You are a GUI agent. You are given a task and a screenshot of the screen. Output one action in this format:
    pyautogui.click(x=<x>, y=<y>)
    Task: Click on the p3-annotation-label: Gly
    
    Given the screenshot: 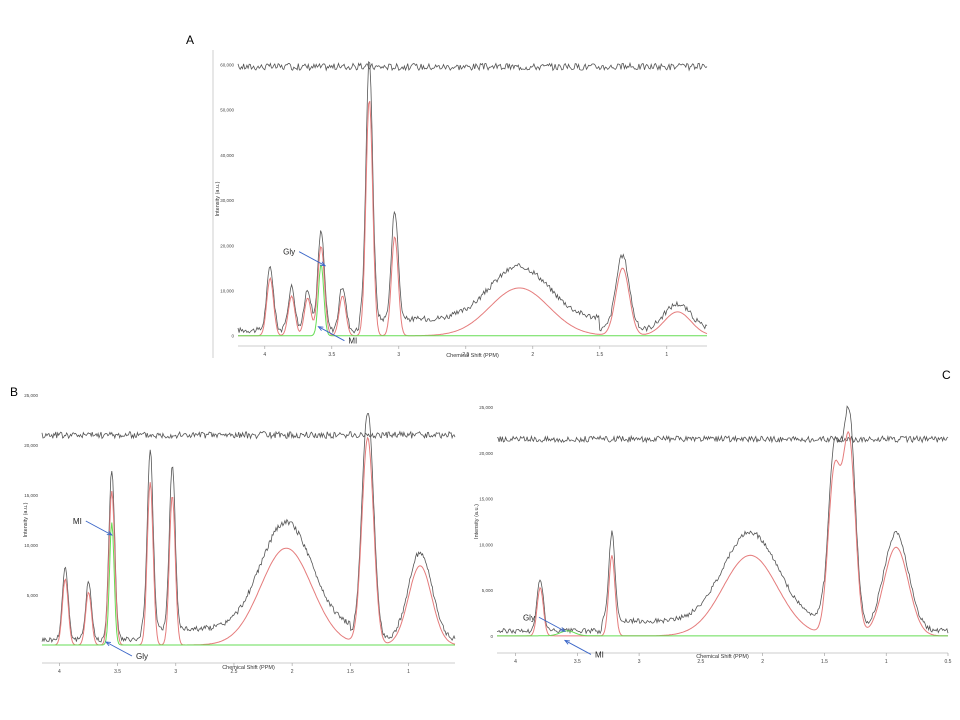 What is the action you would take?
    pyautogui.click(x=529, y=617)
    